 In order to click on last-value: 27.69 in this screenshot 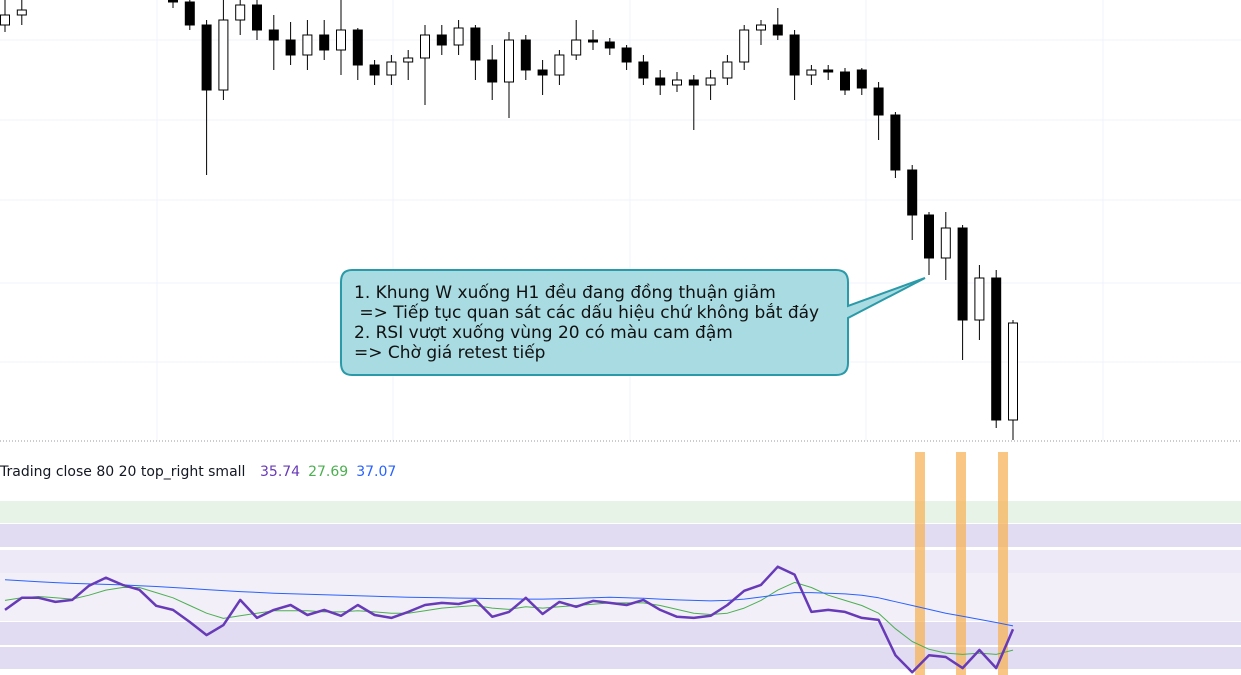, I will do `click(328, 472)`.